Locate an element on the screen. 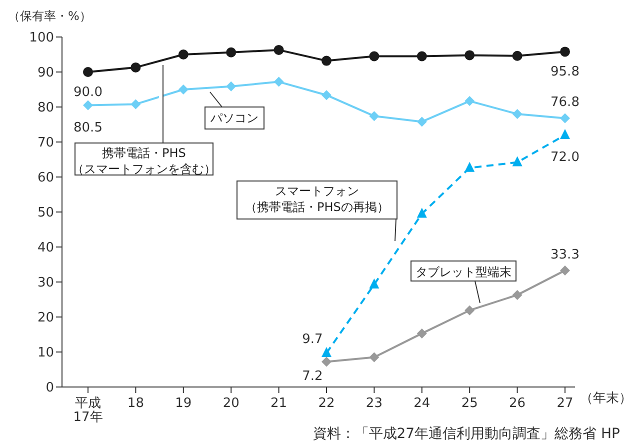  text: 資料：「平成27年通信利用動向調査」総務省 HP is located at coordinates (466, 434).